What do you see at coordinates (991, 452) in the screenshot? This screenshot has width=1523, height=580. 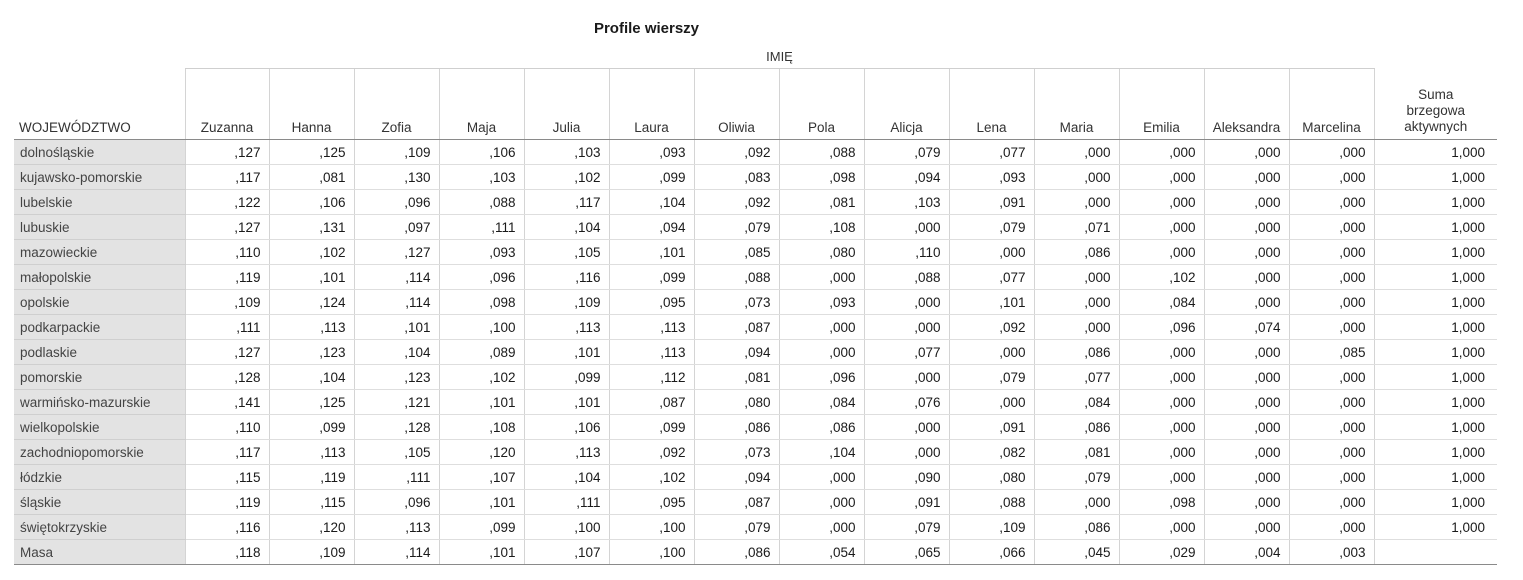 I see `table-cell: ,082` at bounding box center [991, 452].